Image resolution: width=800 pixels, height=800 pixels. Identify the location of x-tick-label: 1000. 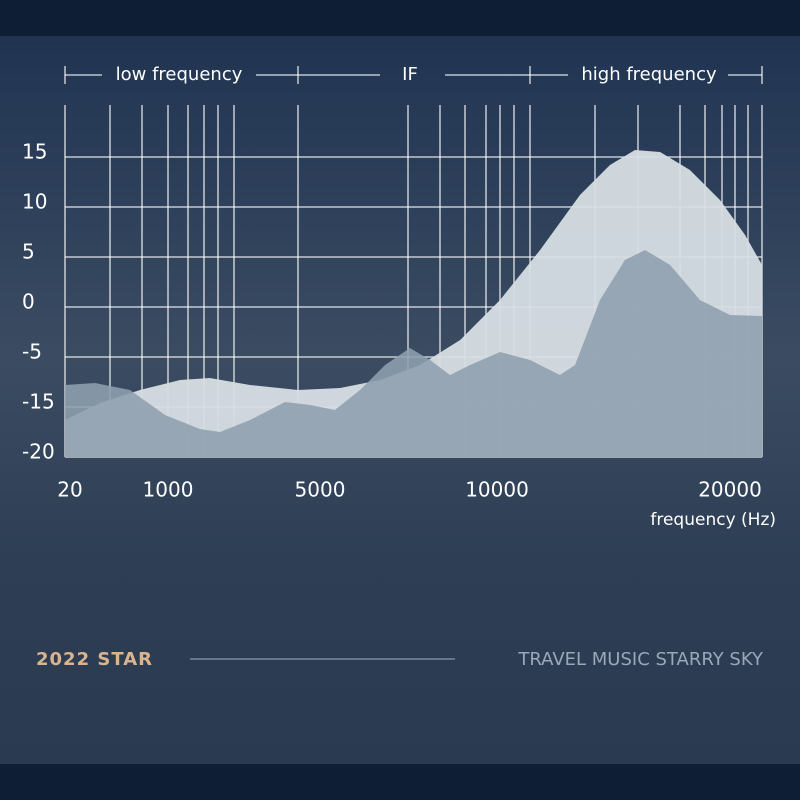
(168, 490).